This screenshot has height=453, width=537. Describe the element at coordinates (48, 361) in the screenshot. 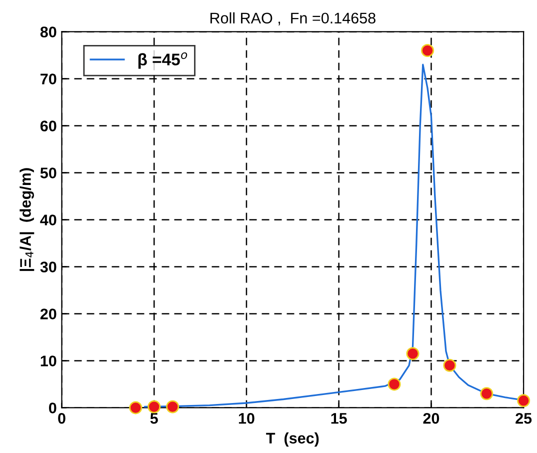

I see `y-tick-label: 10` at that location.